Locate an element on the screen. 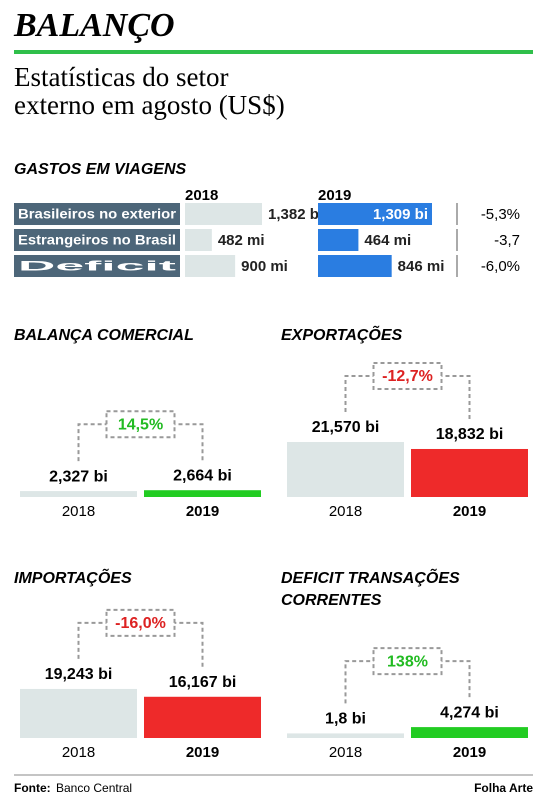 The image size is (547, 799). value-label: 4,274 bi is located at coordinates (469, 712).